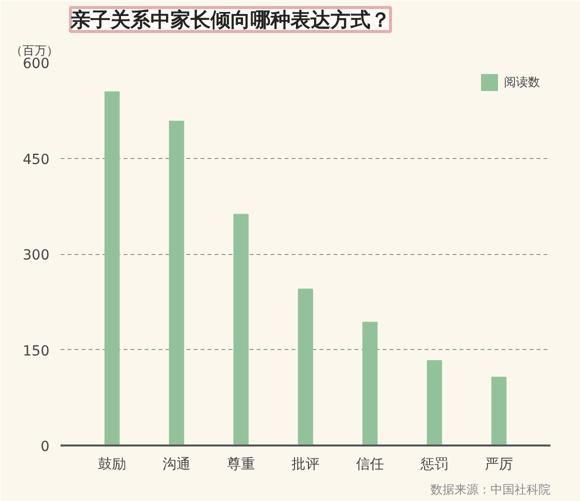 The image size is (580, 501). What do you see at coordinates (36, 160) in the screenshot?
I see `y-tick-label: 450` at bounding box center [36, 160].